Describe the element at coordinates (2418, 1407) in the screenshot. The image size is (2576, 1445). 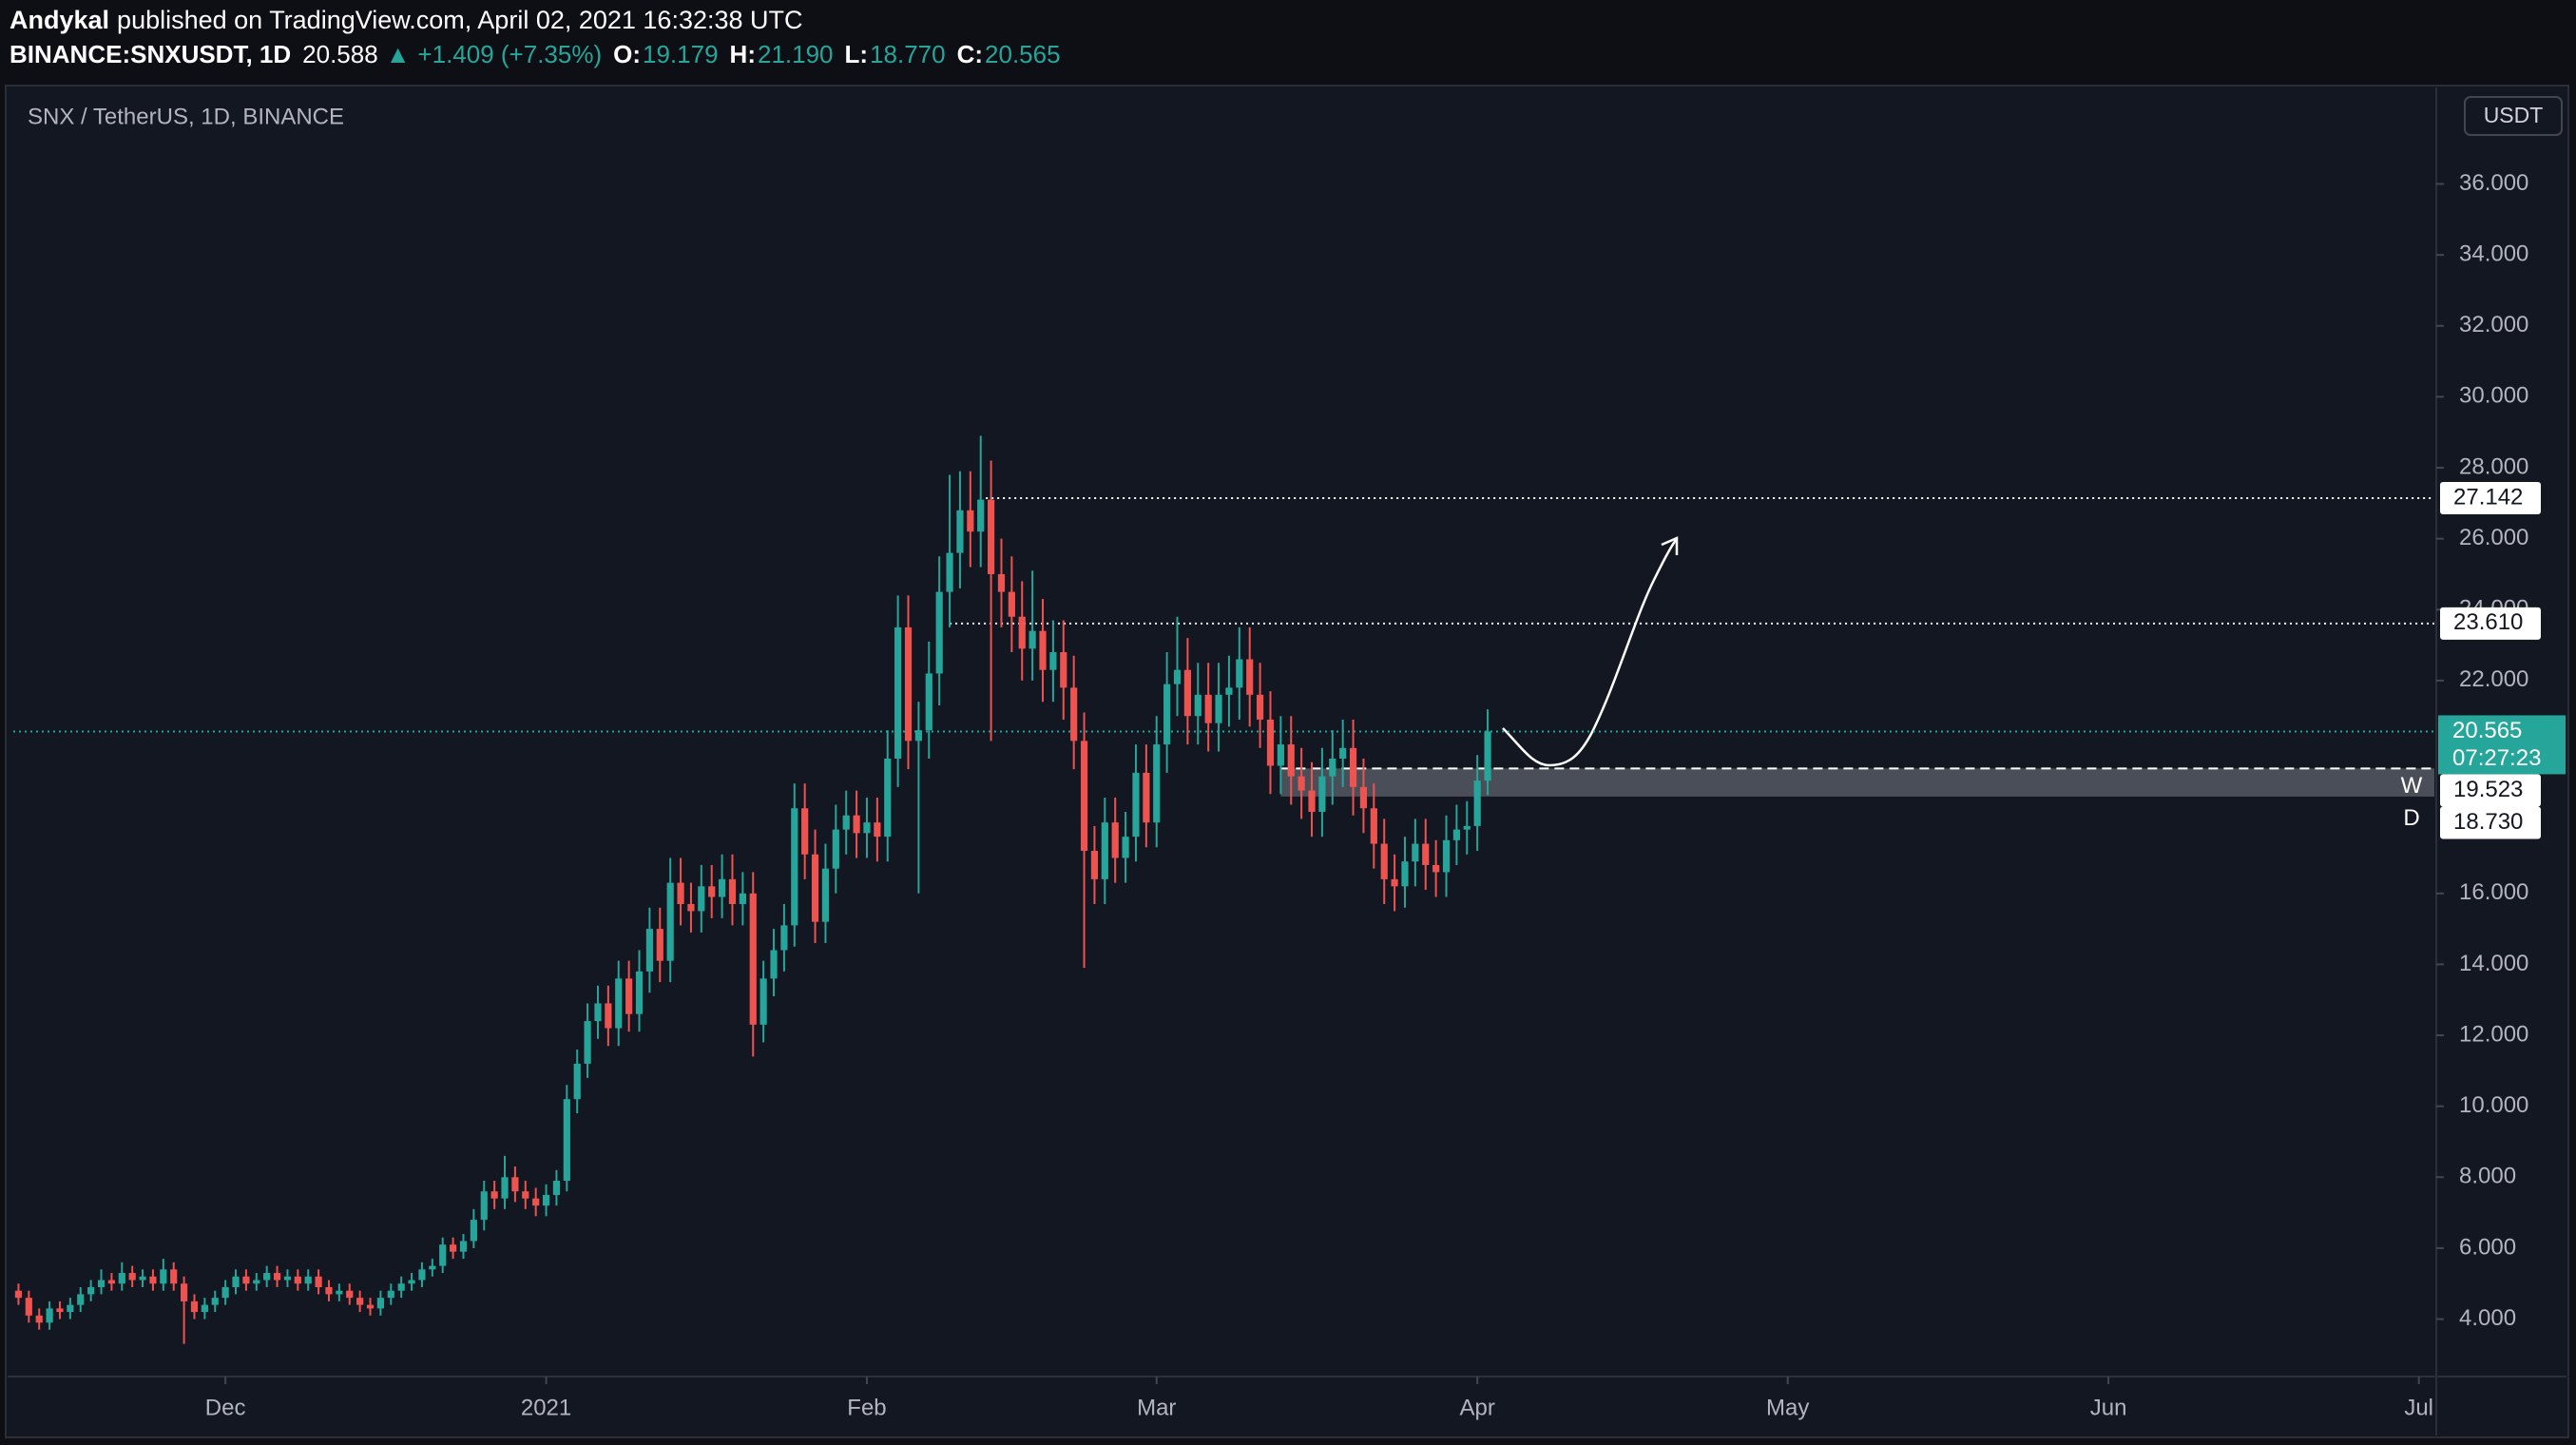
I see `x-tick-label: Jul` at that location.